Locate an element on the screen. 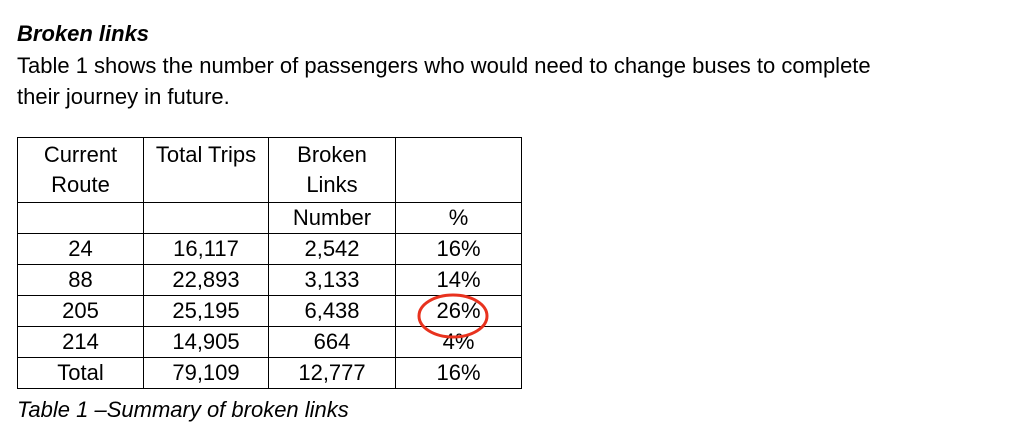 This screenshot has height=437, width=1023. table-cell: 16,117 is located at coordinates (206, 249).